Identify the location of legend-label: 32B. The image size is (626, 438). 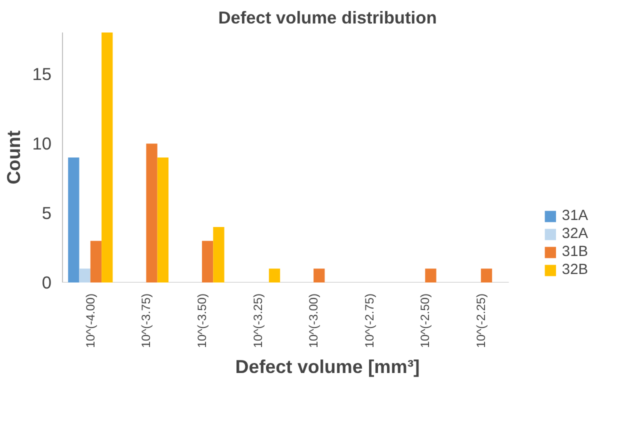
(575, 270).